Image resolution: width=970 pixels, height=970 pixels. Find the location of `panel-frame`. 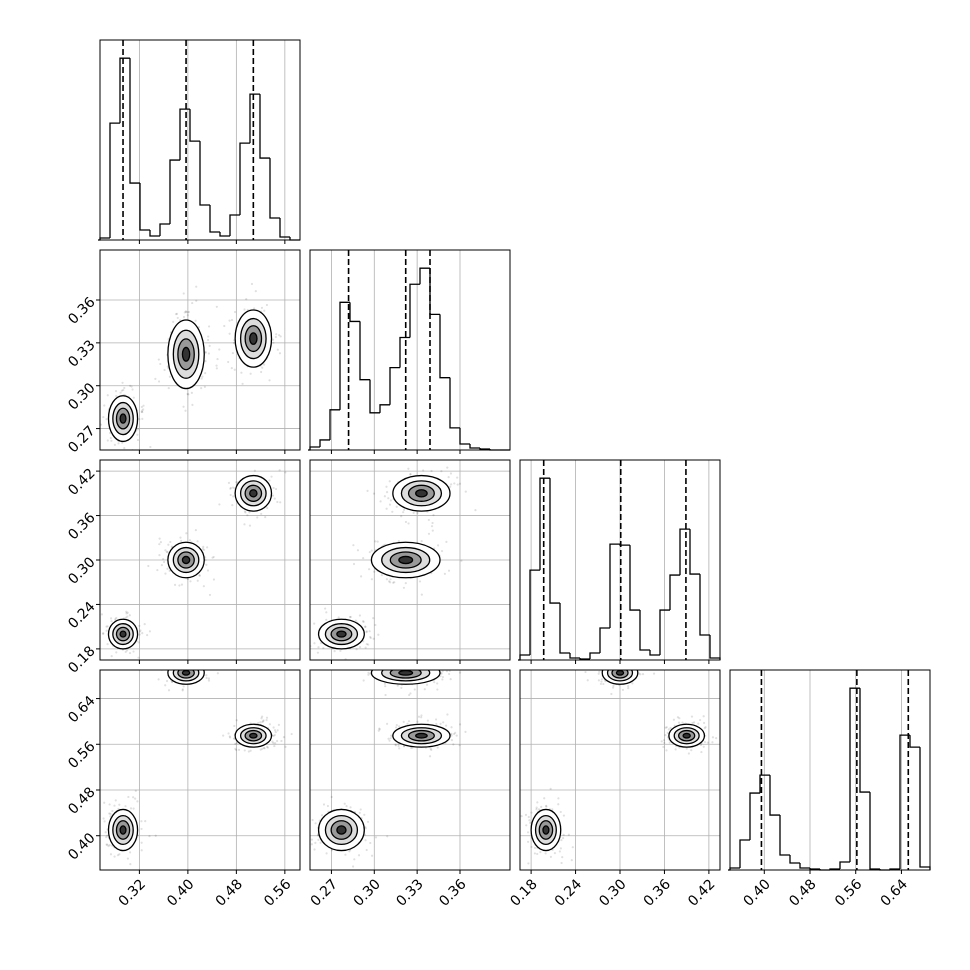

panel-frame is located at coordinates (410, 560).